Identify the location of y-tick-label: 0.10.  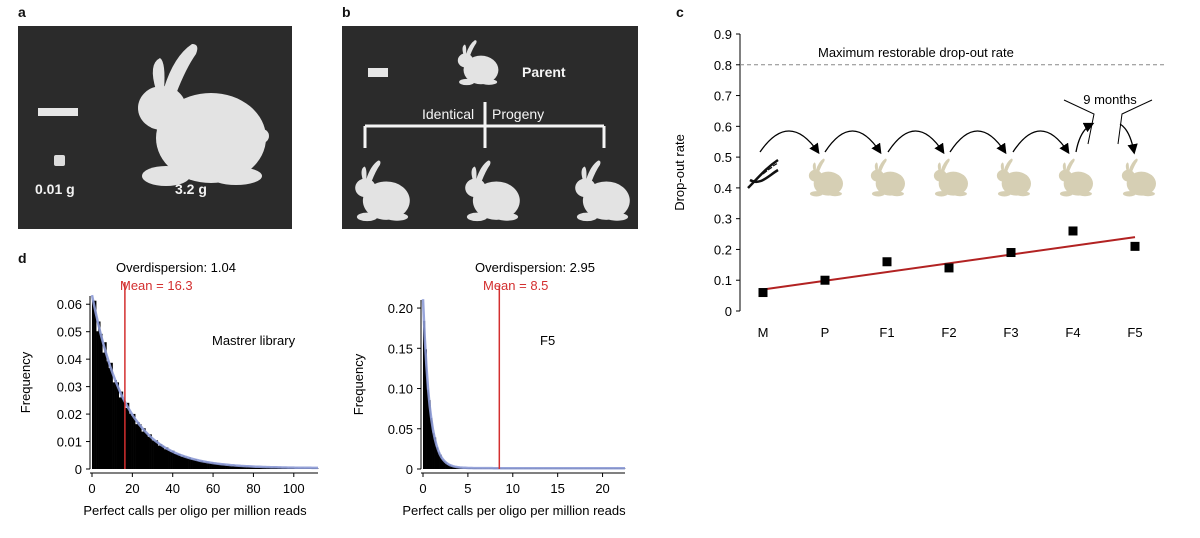
(400, 389).